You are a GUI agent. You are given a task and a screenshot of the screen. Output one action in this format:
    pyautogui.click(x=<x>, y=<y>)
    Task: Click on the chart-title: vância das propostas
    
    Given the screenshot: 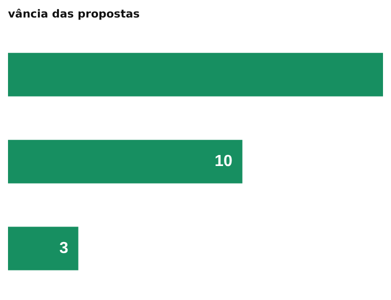 What is the action you would take?
    pyautogui.click(x=74, y=13)
    